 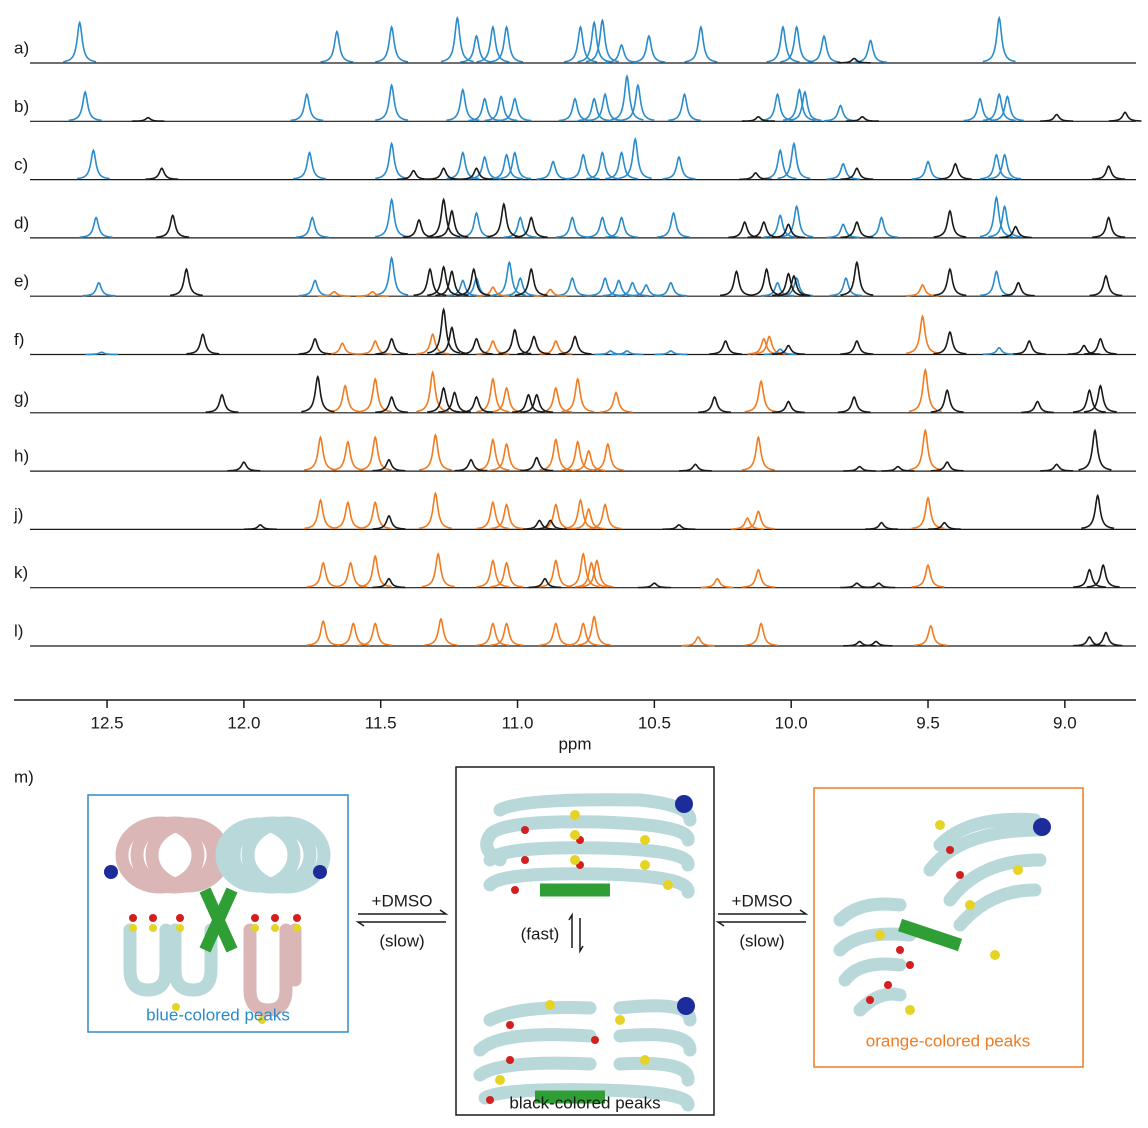 What do you see at coordinates (21, 47) in the screenshot?
I see `trace-label: a)` at bounding box center [21, 47].